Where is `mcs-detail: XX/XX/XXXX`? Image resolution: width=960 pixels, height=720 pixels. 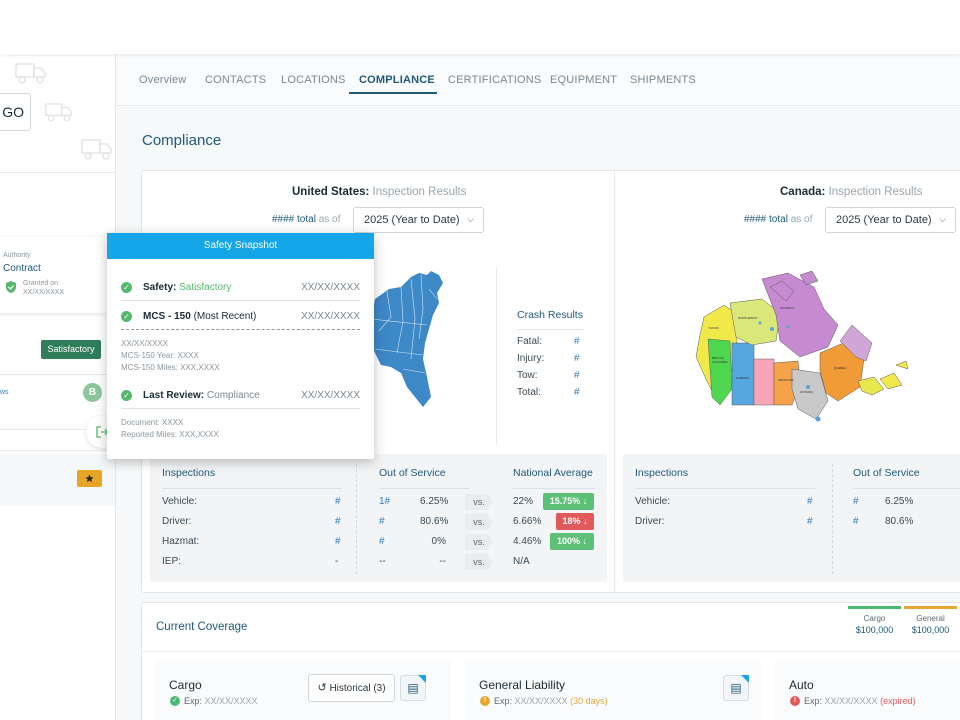
mcs-detail: XX/XX/XXXX is located at coordinates (145, 343).